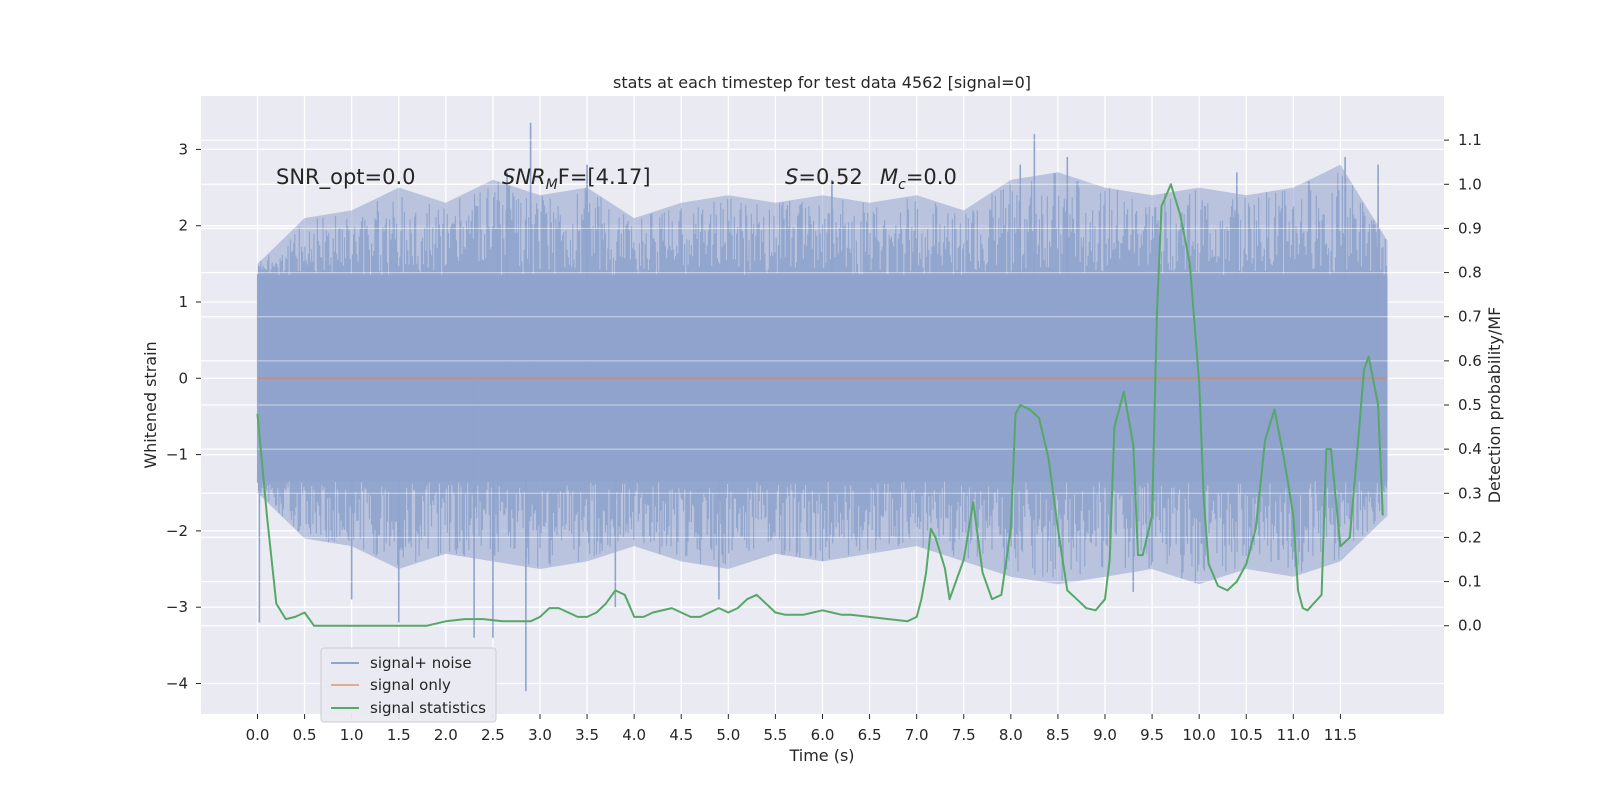 The image size is (1600, 800). Describe the element at coordinates (305, 735) in the screenshot. I see `x-tick-label: 0.5` at that location.